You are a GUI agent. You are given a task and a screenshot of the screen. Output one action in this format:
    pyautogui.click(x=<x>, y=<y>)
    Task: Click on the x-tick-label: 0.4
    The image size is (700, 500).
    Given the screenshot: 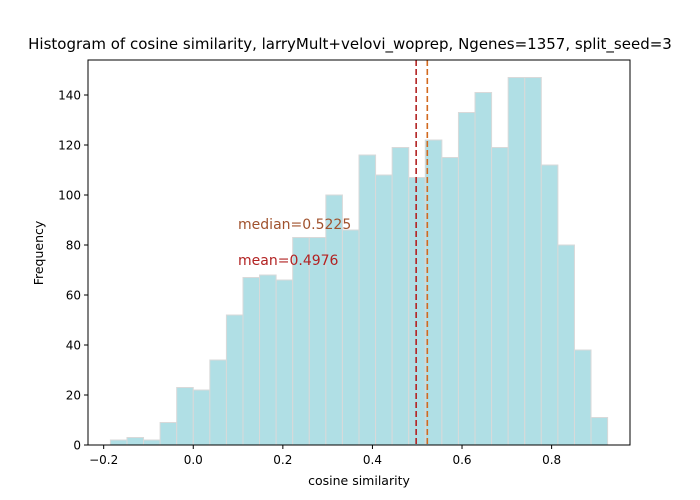 What is the action you would take?
    pyautogui.click(x=372, y=460)
    